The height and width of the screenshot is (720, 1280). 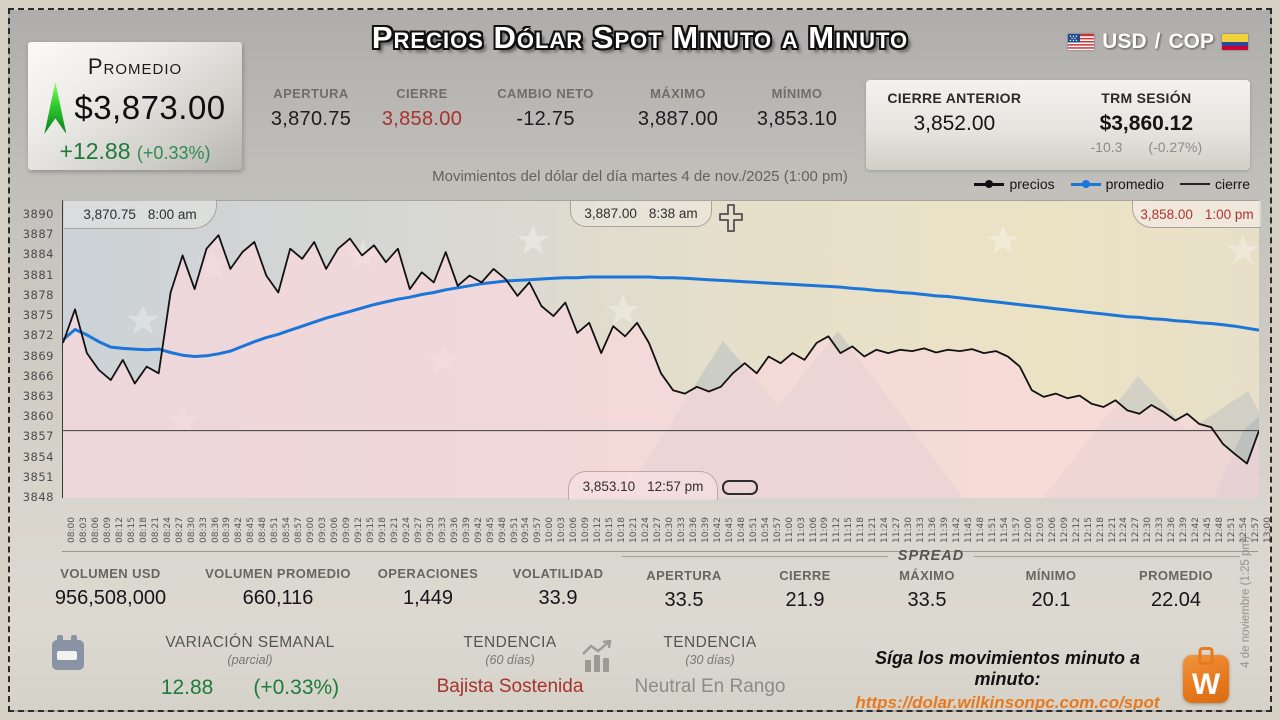 I want to click on page-title: Precios Dólar Spot Minuto a Minuto, so click(x=640, y=37).